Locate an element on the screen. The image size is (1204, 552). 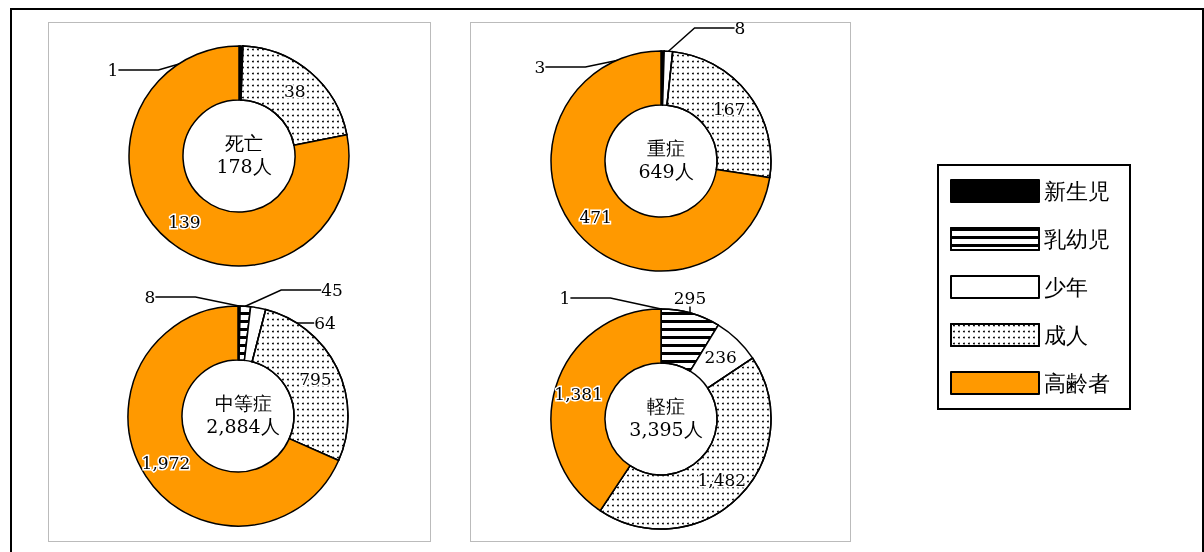
data-label: 795 is located at coordinates (315, 378).